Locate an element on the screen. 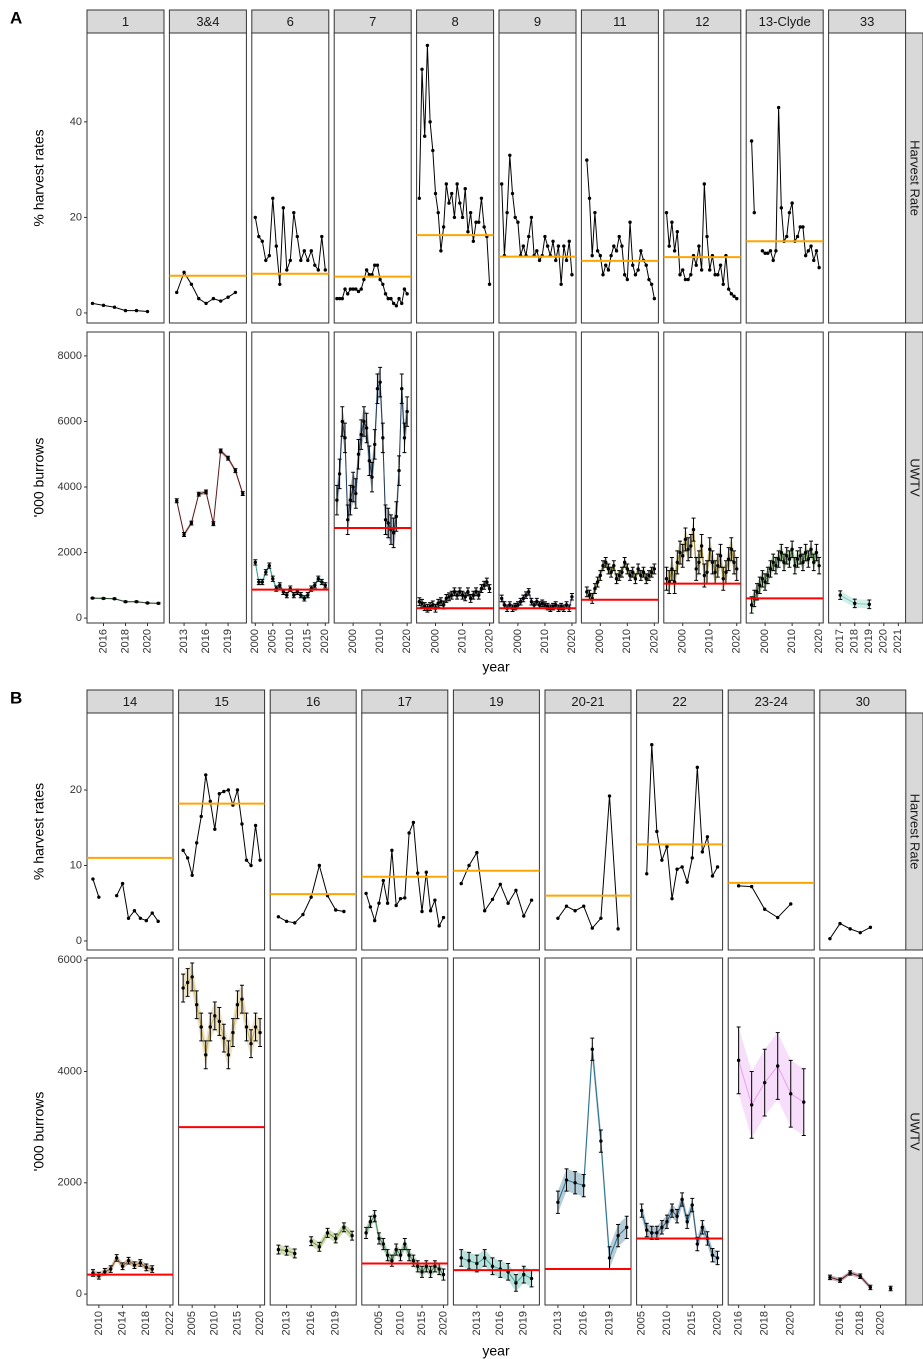  y-tick-label: 10 is located at coordinates (76, 865).